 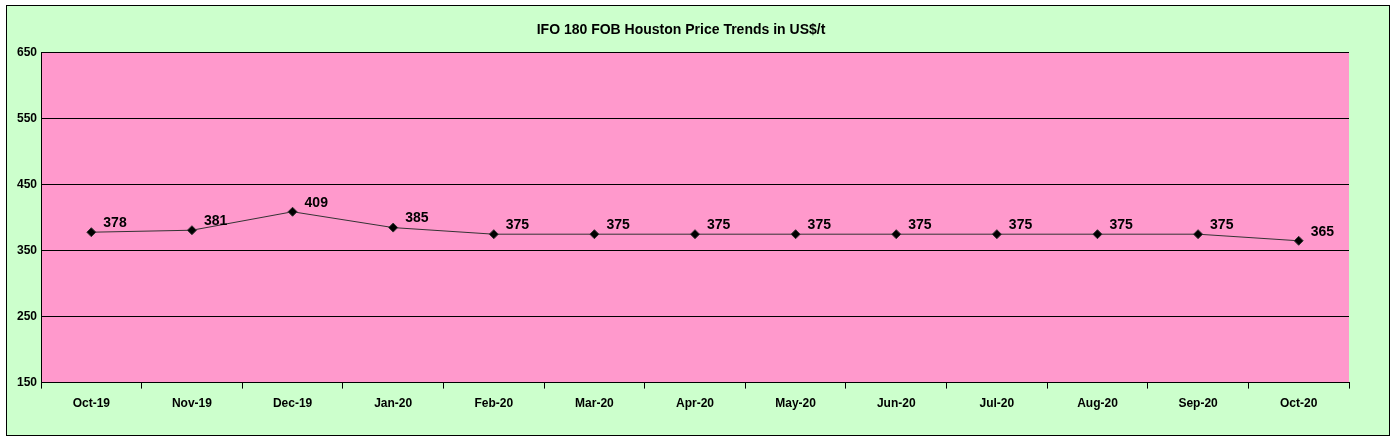 What do you see at coordinates (896, 403) in the screenshot?
I see `x-tick-label: Jun-20` at bounding box center [896, 403].